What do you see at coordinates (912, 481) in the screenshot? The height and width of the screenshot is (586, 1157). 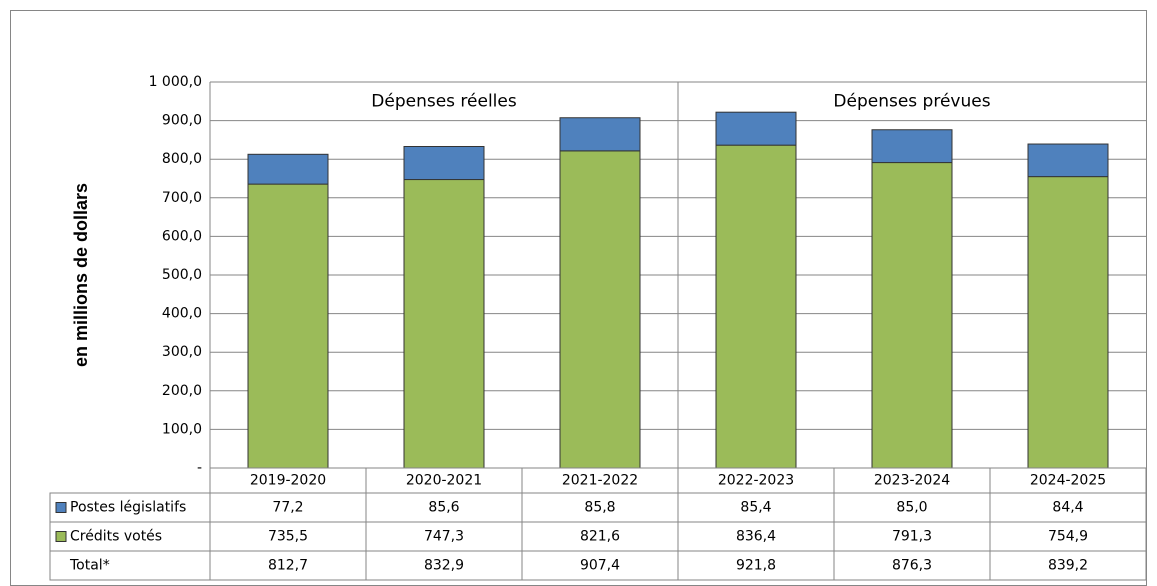 I see `x-tick-label: 2023-2024` at bounding box center [912, 481].